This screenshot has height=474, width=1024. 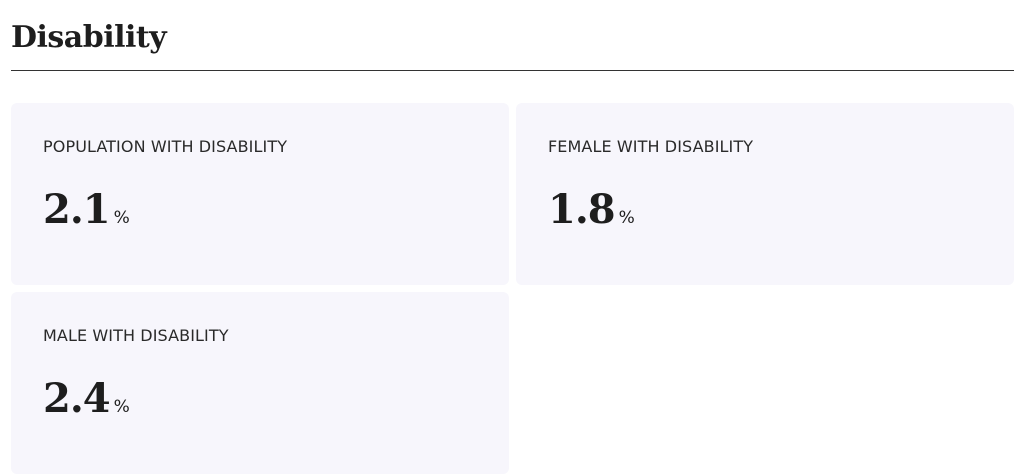 What do you see at coordinates (582, 209) in the screenshot?
I see `stat-value: 1.8` at bounding box center [582, 209].